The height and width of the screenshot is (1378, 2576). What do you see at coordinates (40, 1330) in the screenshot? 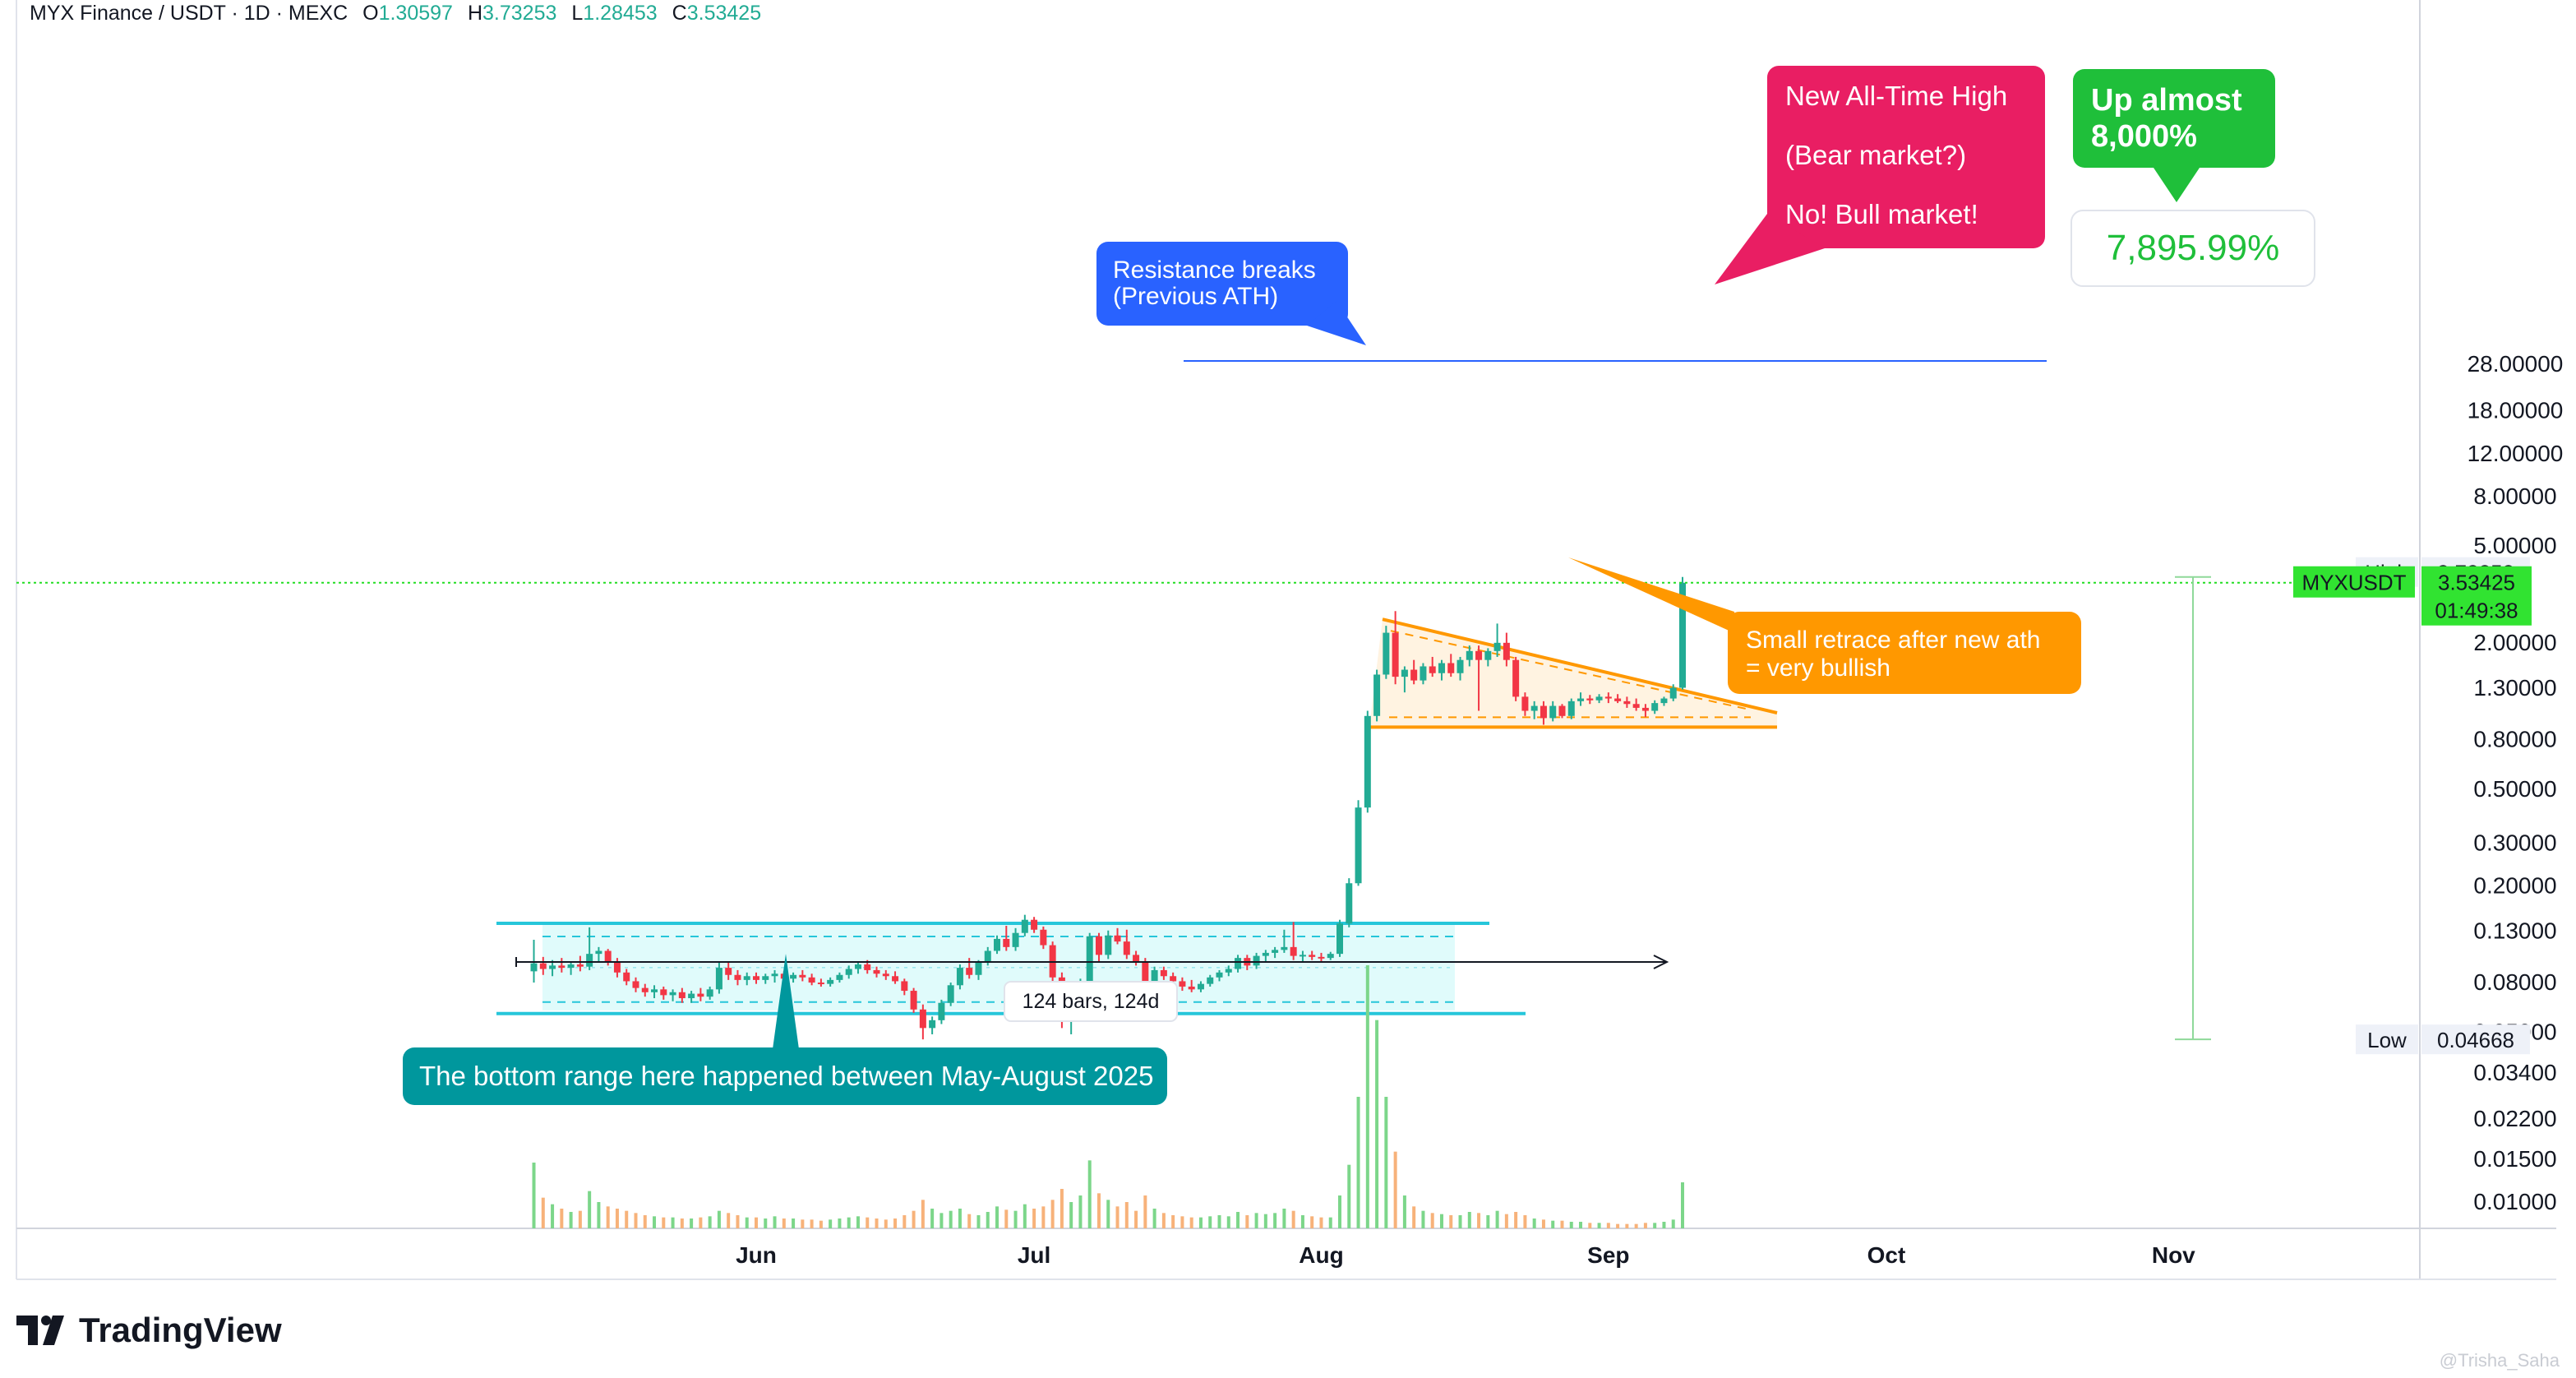
I see `tradingview-logo-icon` at bounding box center [40, 1330].